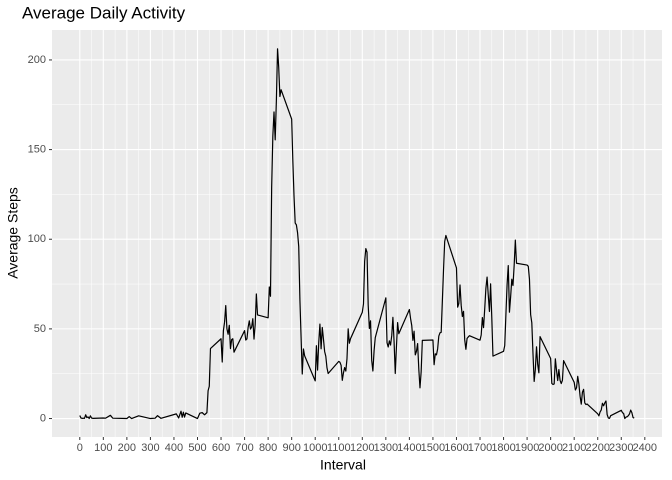  What do you see at coordinates (621, 448) in the screenshot?
I see `x-tick-label: 2300` at bounding box center [621, 448].